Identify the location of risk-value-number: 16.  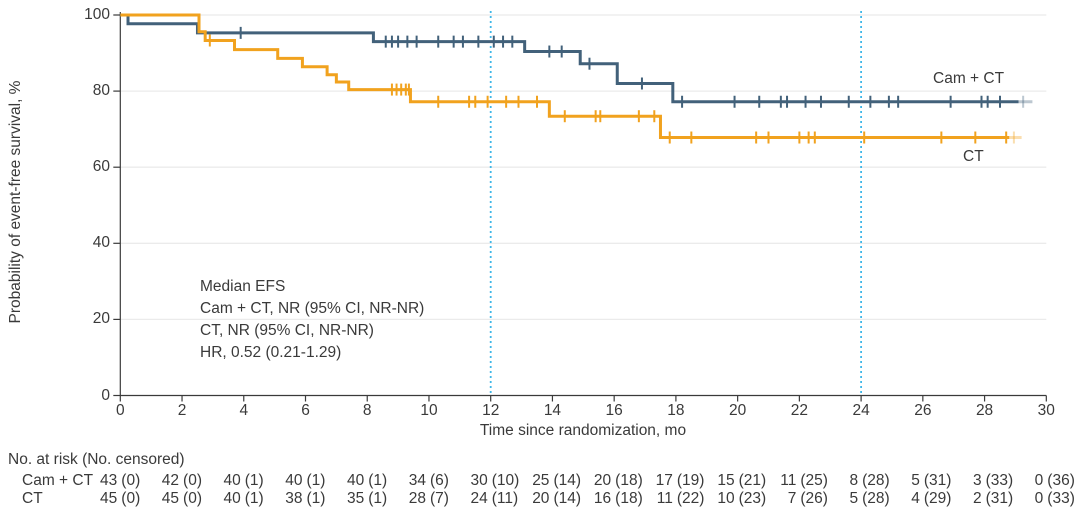
(602, 498).